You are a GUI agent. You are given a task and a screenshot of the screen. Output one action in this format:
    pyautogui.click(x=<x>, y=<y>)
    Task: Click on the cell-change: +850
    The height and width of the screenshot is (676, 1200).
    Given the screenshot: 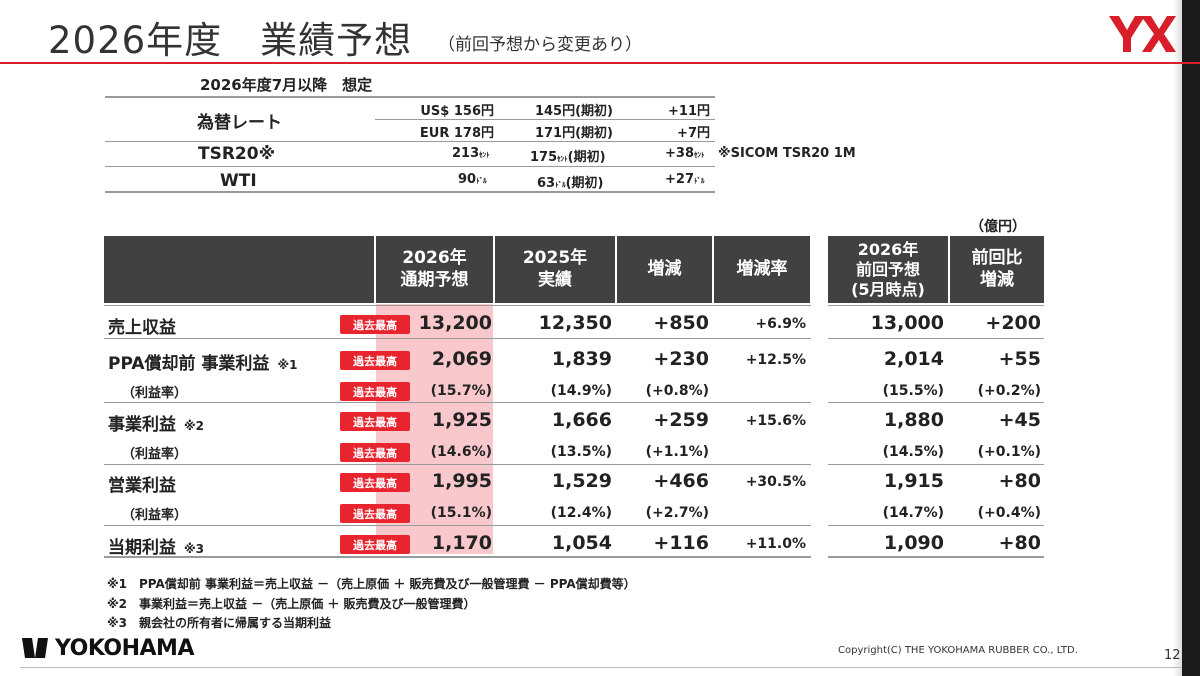 What is the action you would take?
    pyautogui.click(x=681, y=323)
    